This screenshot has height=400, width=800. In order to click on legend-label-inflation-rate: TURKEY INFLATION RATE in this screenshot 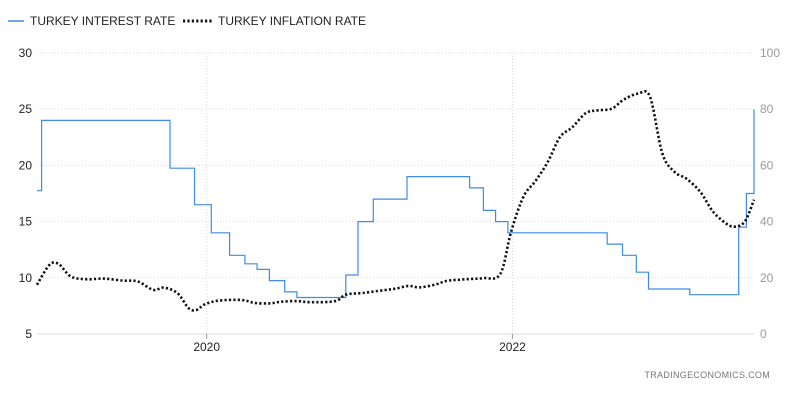, I will do `click(292, 21)`.